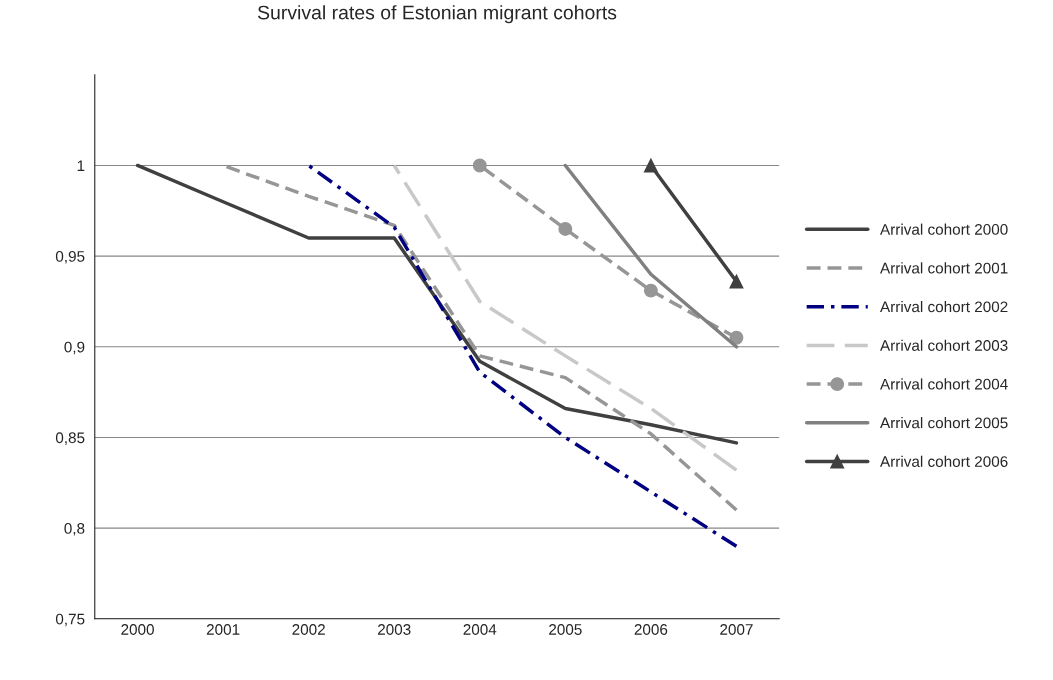 The height and width of the screenshot is (680, 1053). What do you see at coordinates (394, 629) in the screenshot?
I see `x-tick-label: 2003` at bounding box center [394, 629].